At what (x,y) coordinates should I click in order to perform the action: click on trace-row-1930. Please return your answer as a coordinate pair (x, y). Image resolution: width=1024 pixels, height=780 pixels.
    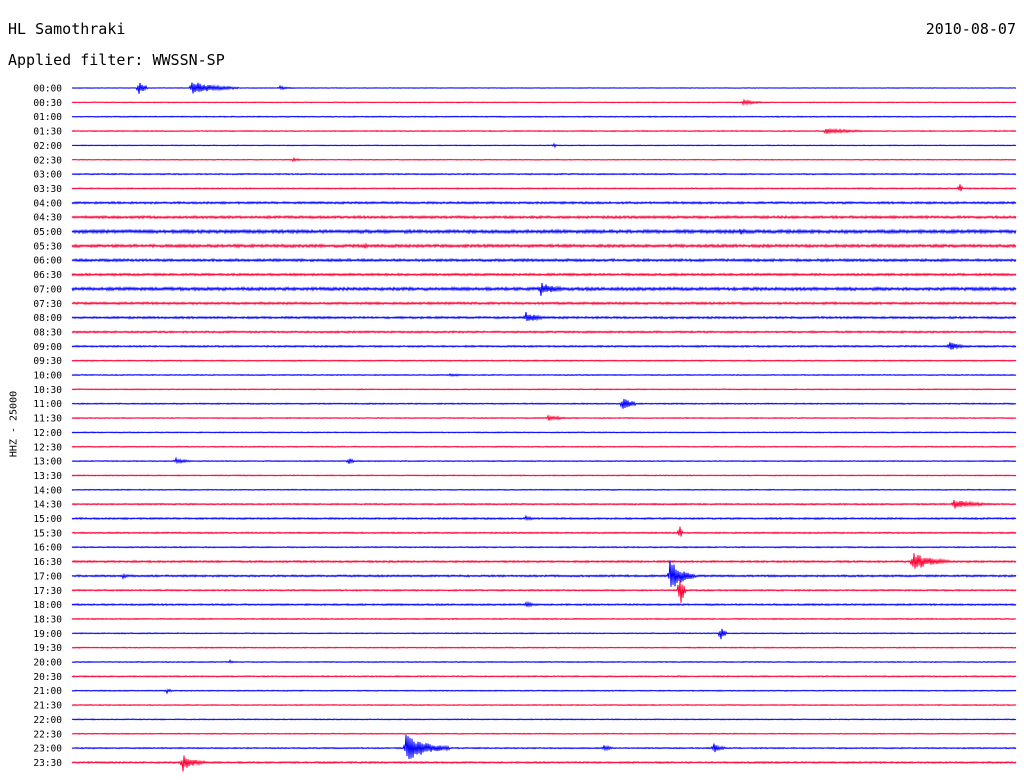
    Looking at the image, I should click on (544, 647).